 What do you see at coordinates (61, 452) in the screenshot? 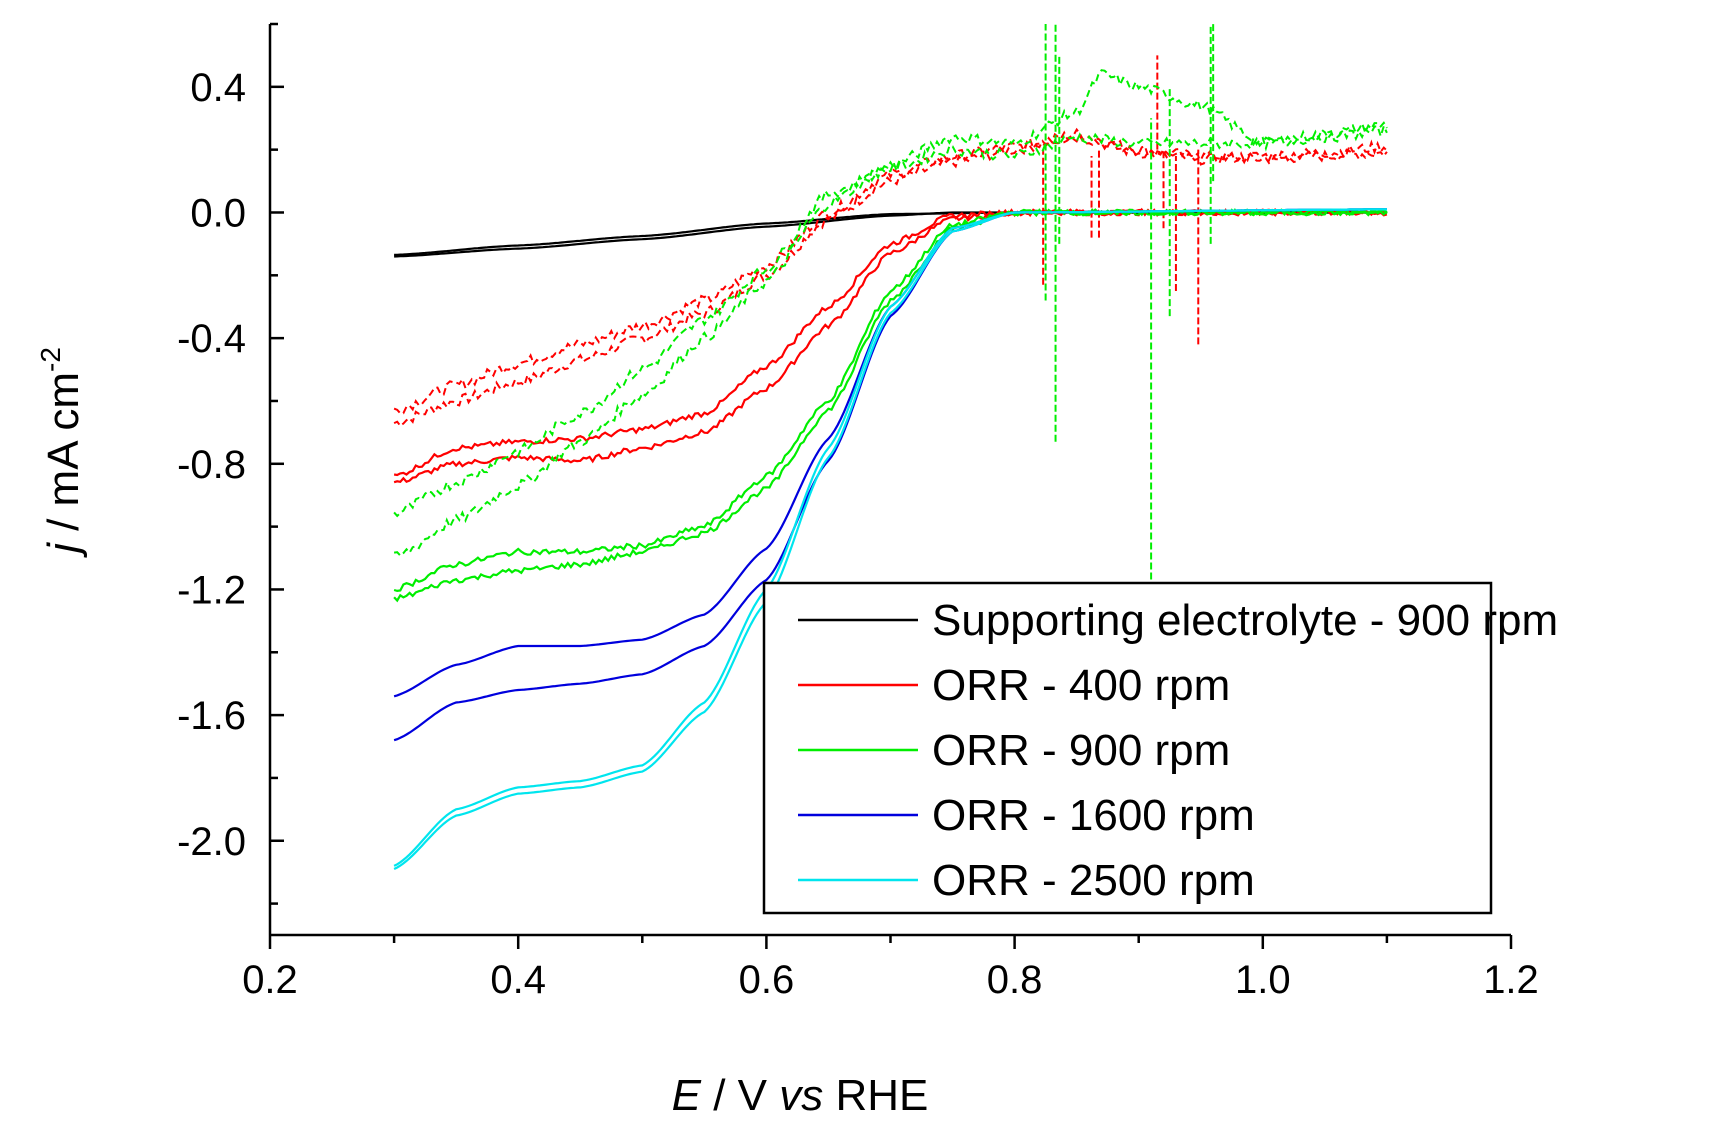
I see `y-axis-title: j / mA cm-2` at bounding box center [61, 452].